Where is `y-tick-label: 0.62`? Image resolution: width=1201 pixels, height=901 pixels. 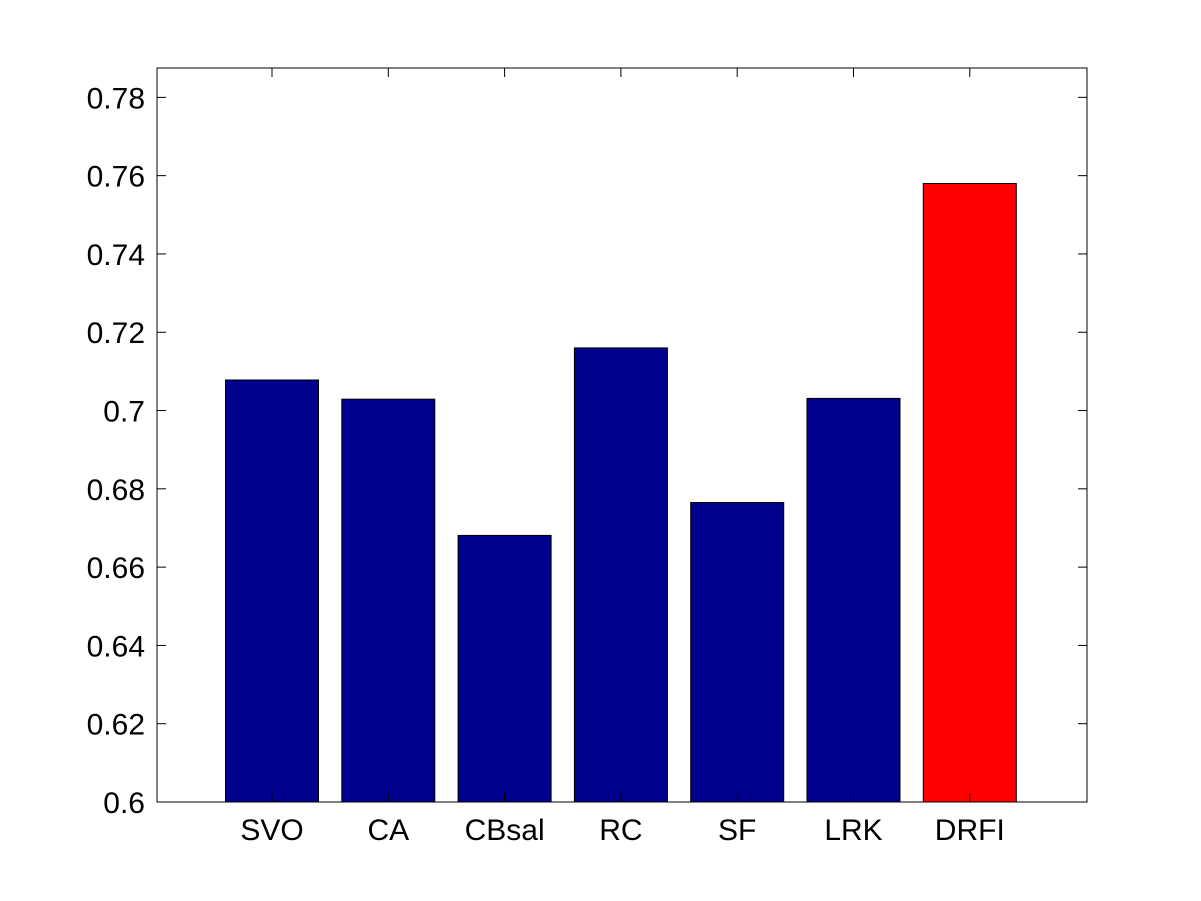 y-tick-label: 0.62 is located at coordinates (116, 725).